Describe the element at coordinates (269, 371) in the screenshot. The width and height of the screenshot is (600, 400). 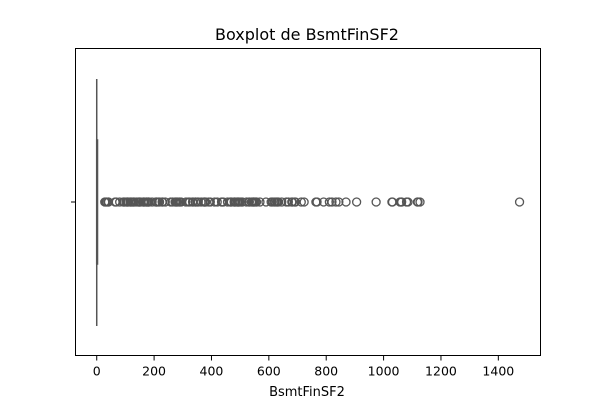
I see `x-tick-label: 600` at that location.